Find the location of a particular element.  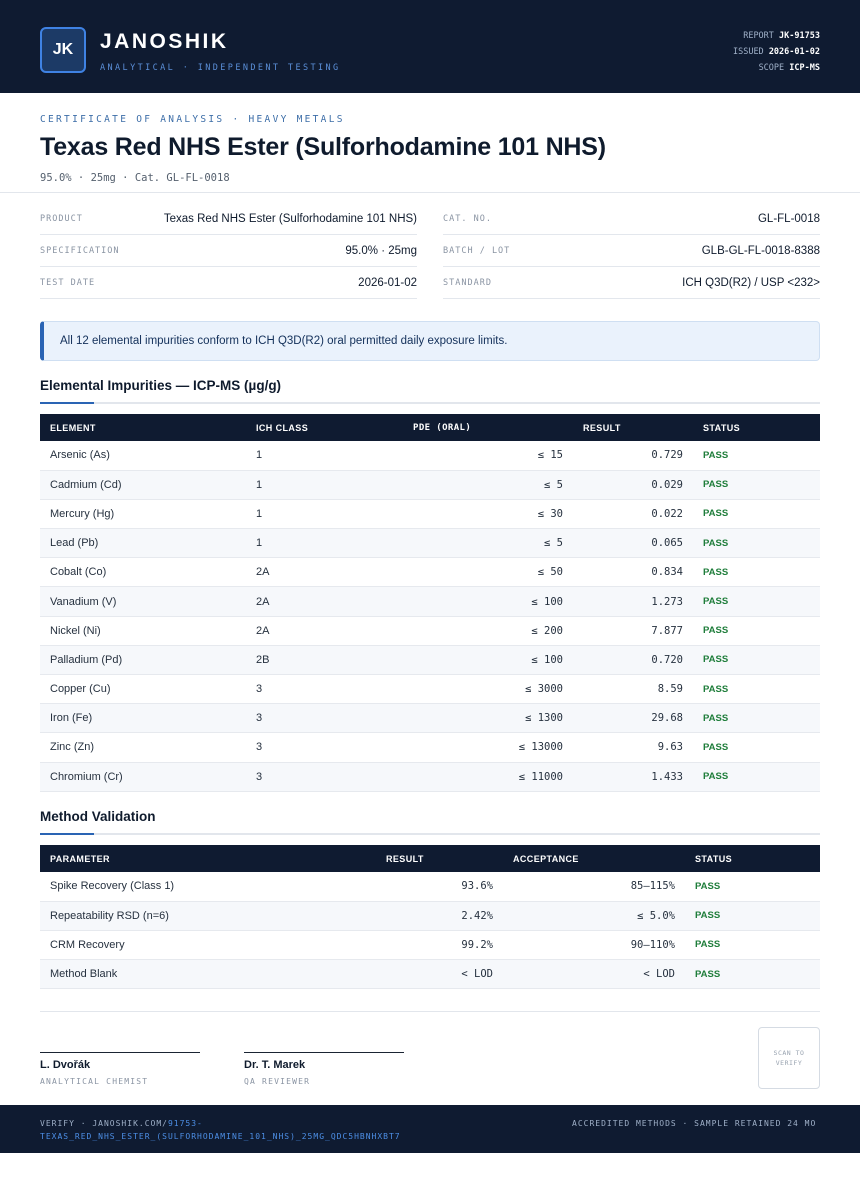

table-cell: ≤ 5.0% is located at coordinates (594, 916).